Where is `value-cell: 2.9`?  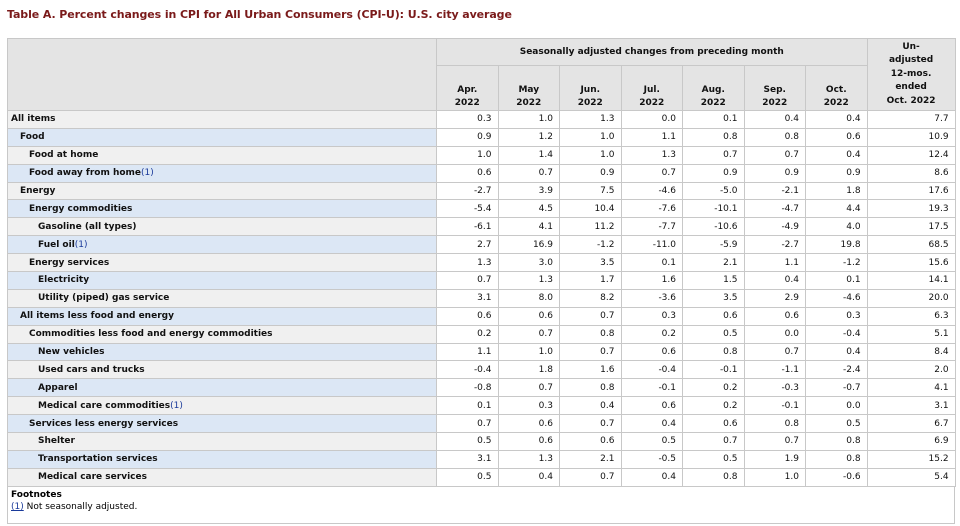 value-cell: 2.9 is located at coordinates (774, 298).